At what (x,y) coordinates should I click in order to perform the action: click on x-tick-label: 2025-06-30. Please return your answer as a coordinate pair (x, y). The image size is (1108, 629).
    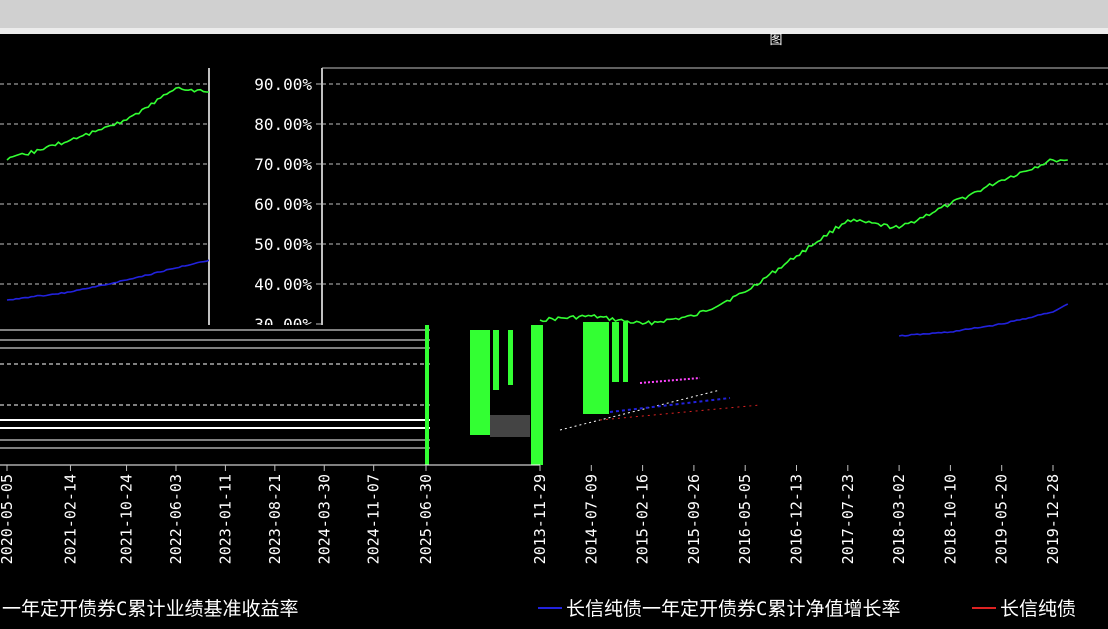
    Looking at the image, I should click on (426, 519).